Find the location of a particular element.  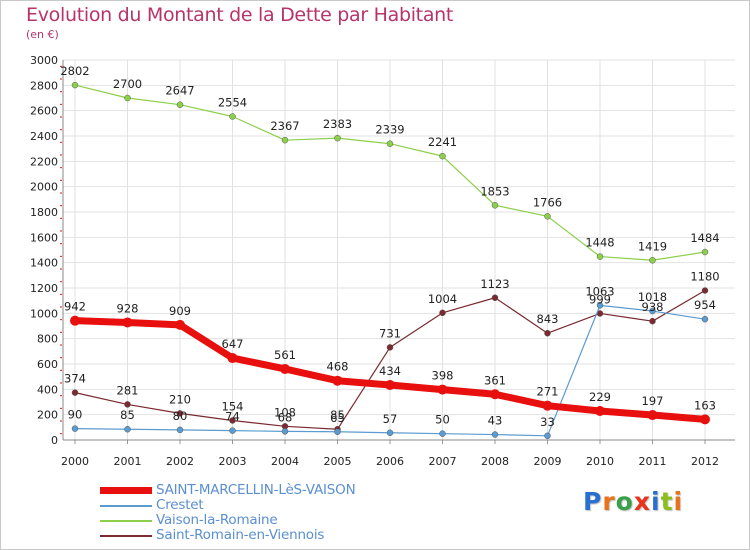

data-label-1: 50 is located at coordinates (442, 420).